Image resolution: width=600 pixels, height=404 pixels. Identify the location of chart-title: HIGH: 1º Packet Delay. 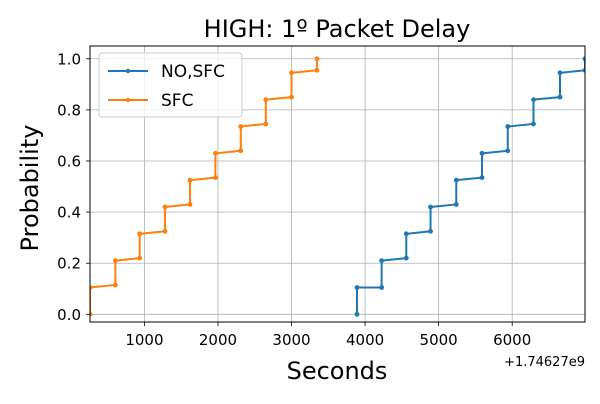
(337, 29).